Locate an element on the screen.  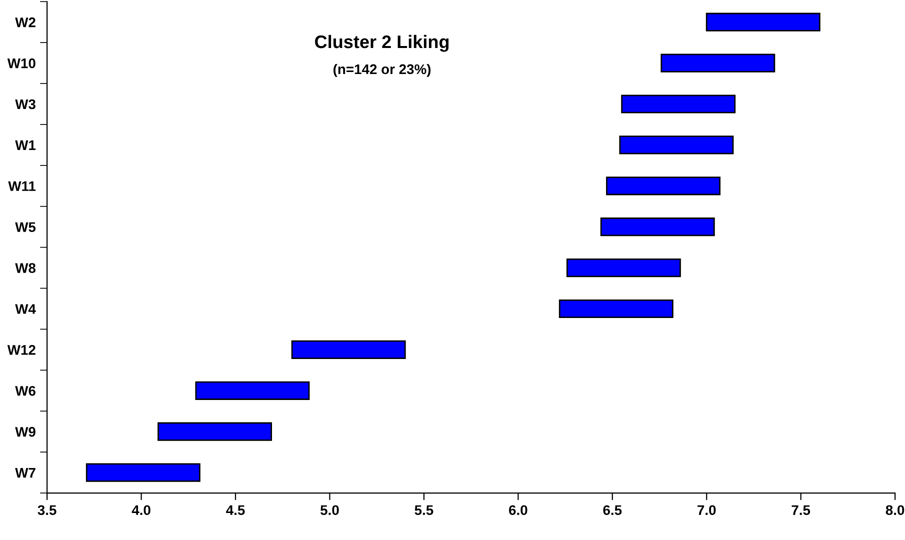
y-tick-label: W12 is located at coordinates (21, 350).